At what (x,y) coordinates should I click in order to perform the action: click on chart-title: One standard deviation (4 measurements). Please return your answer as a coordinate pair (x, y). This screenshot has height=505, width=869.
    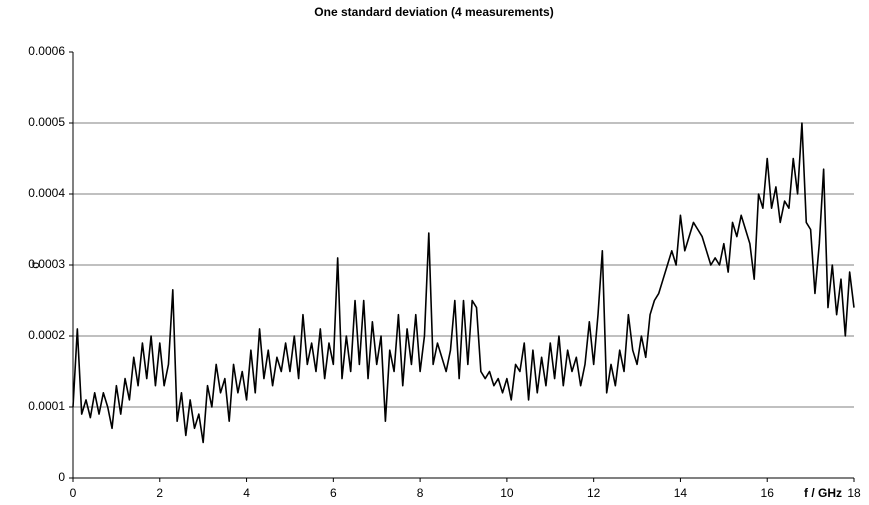
    Looking at the image, I should click on (433, 12).